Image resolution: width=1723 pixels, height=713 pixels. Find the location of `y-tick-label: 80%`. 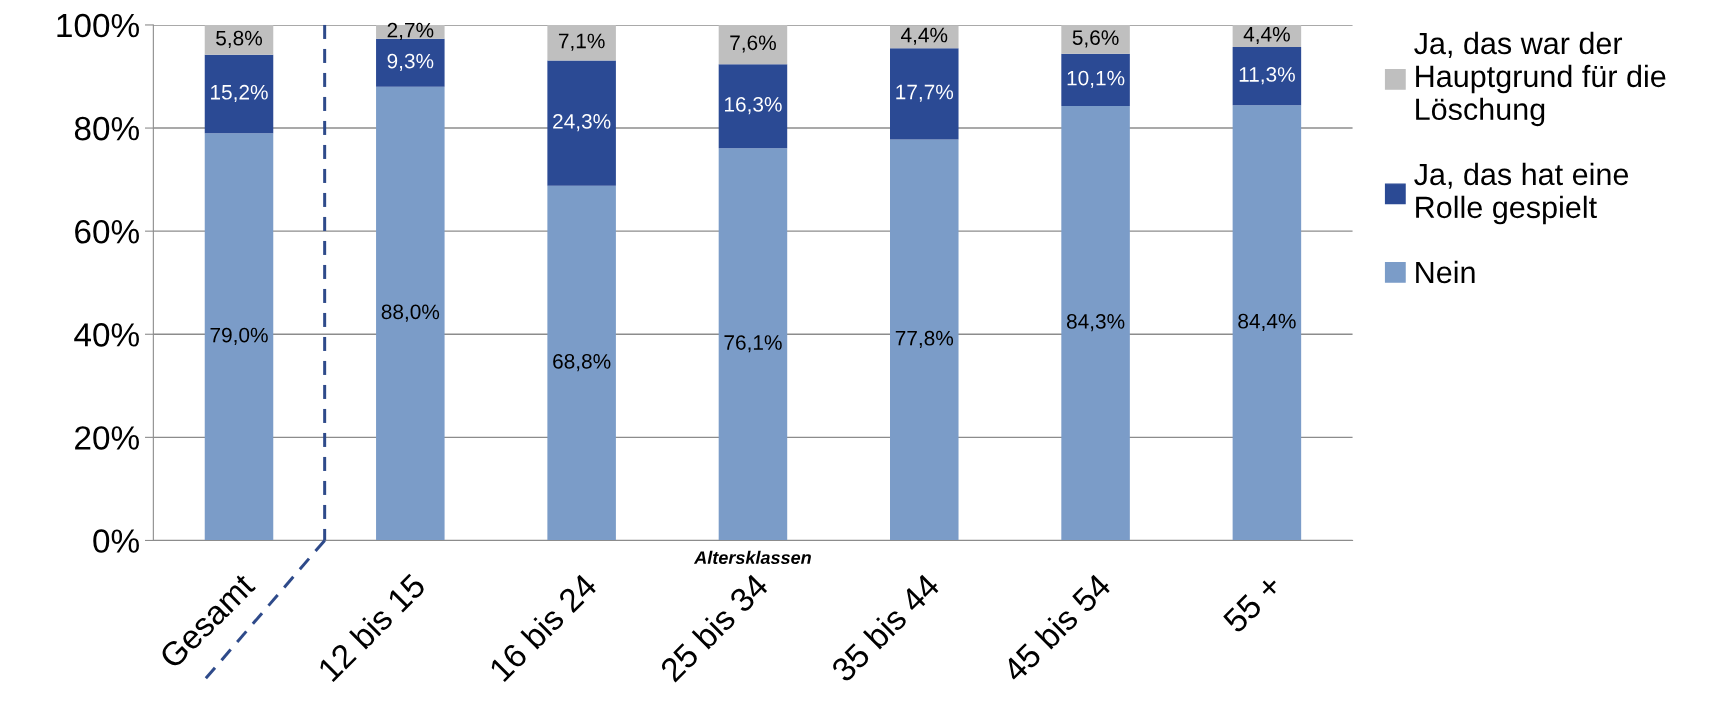

y-tick-label: 80% is located at coordinates (106, 128).